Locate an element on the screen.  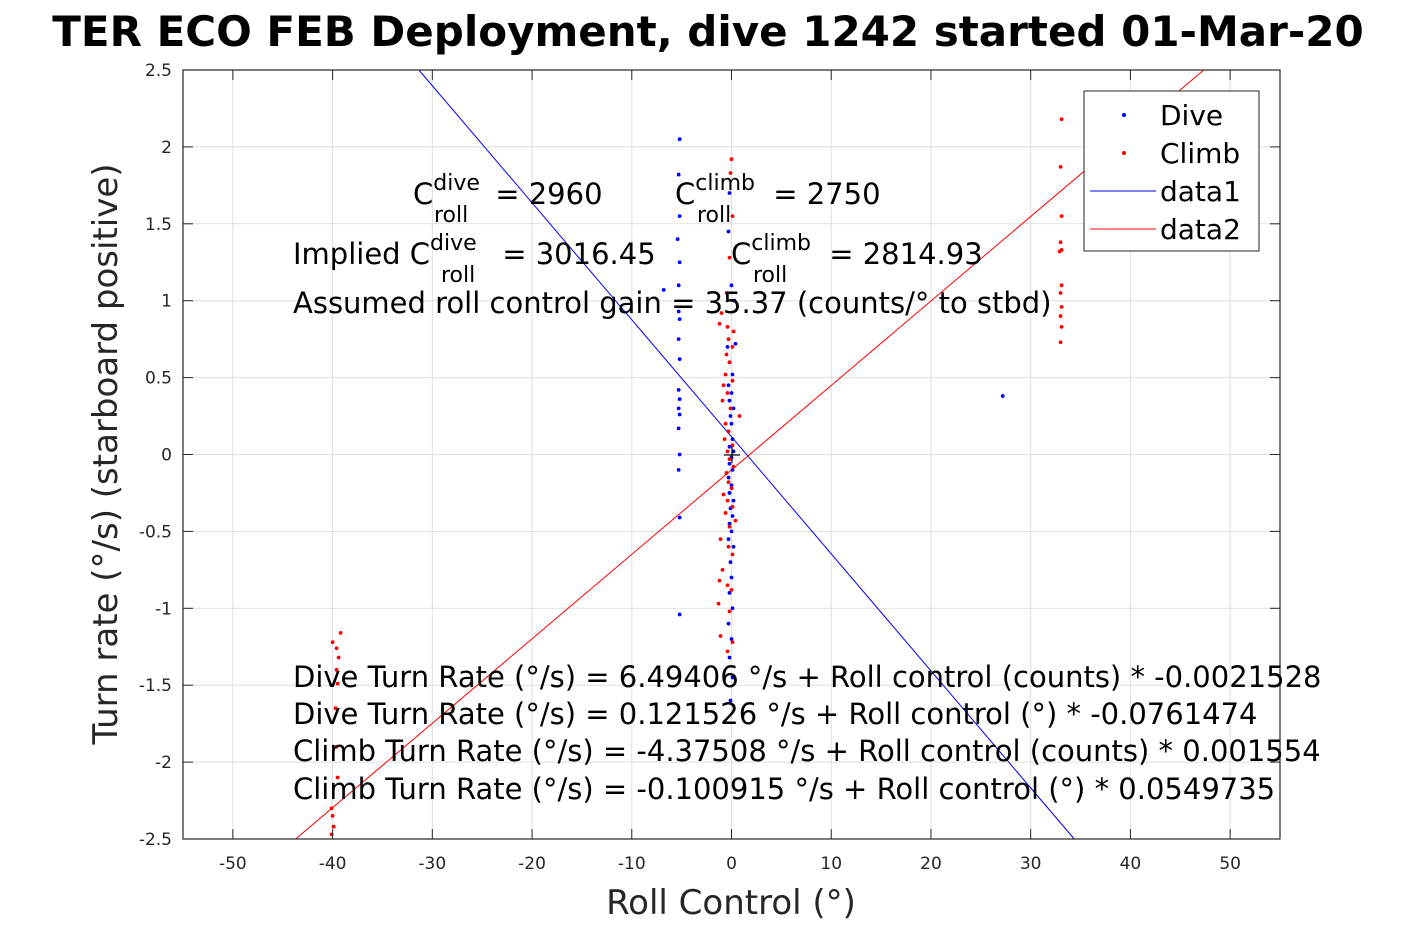
y-tick-label: -0.5 is located at coordinates (155, 532).